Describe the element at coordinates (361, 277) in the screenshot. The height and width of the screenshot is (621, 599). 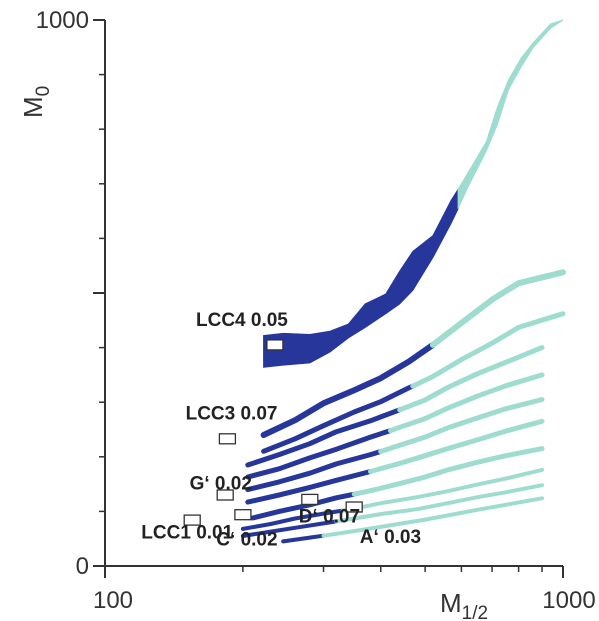
I see `lcc4-band-dark-area` at that location.